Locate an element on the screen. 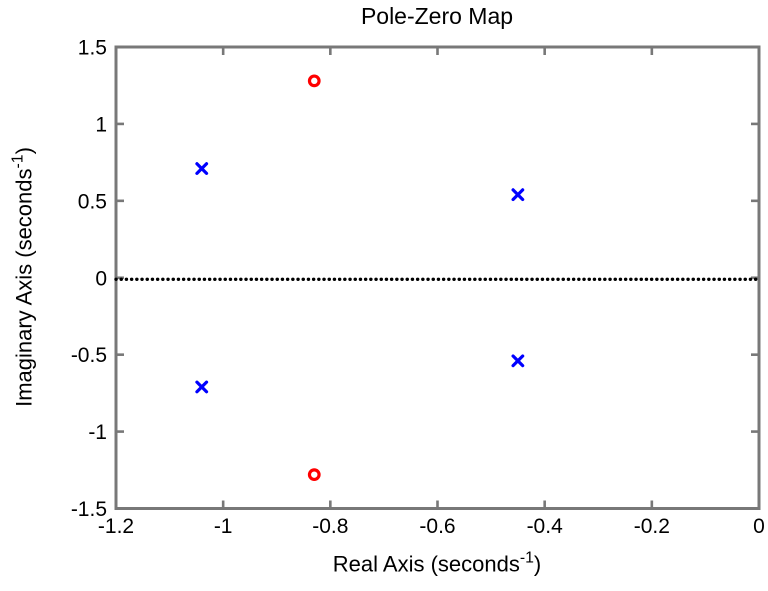 This screenshot has height=591, width=768. y-tick-label: -1.5 is located at coordinates (89, 509).